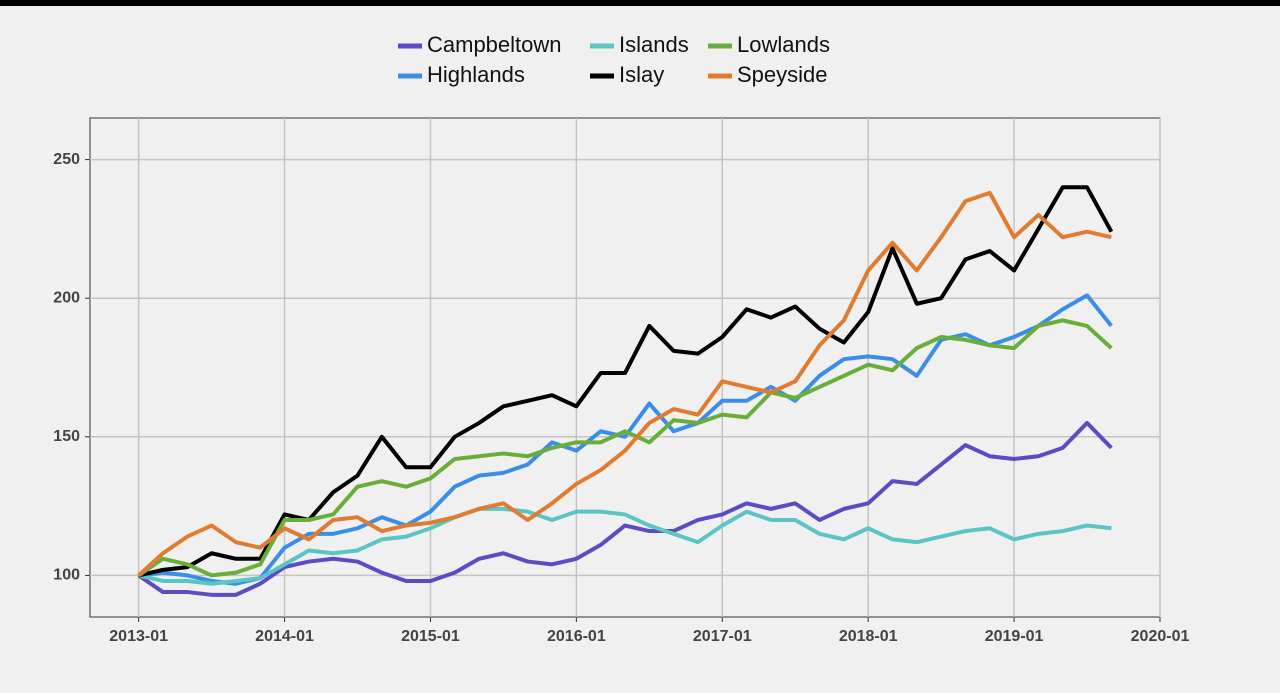  I want to click on y-tick-label: 200, so click(66, 297).